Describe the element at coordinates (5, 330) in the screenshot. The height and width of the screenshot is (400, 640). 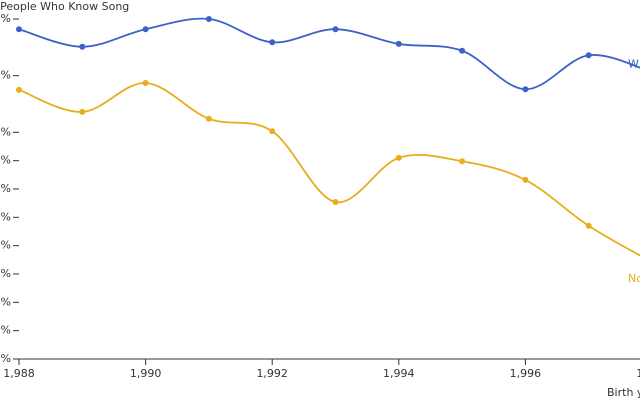
I see `y-tick-label: 35%` at that location.